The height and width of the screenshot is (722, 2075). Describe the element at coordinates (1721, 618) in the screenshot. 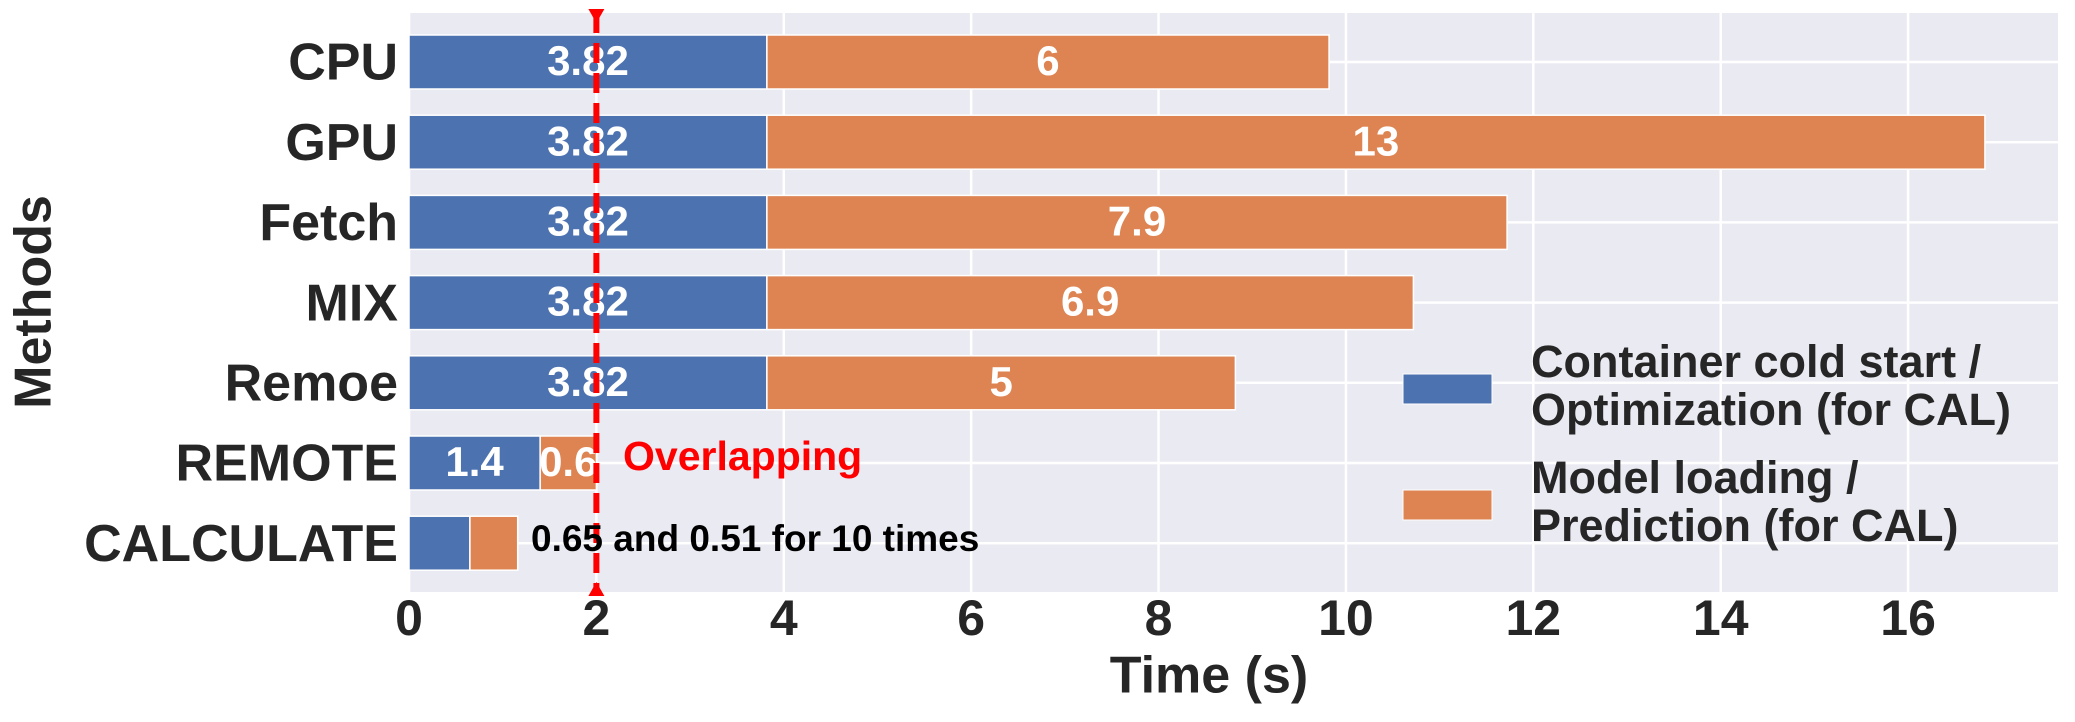

I see `x-tick-label: 14` at that location.